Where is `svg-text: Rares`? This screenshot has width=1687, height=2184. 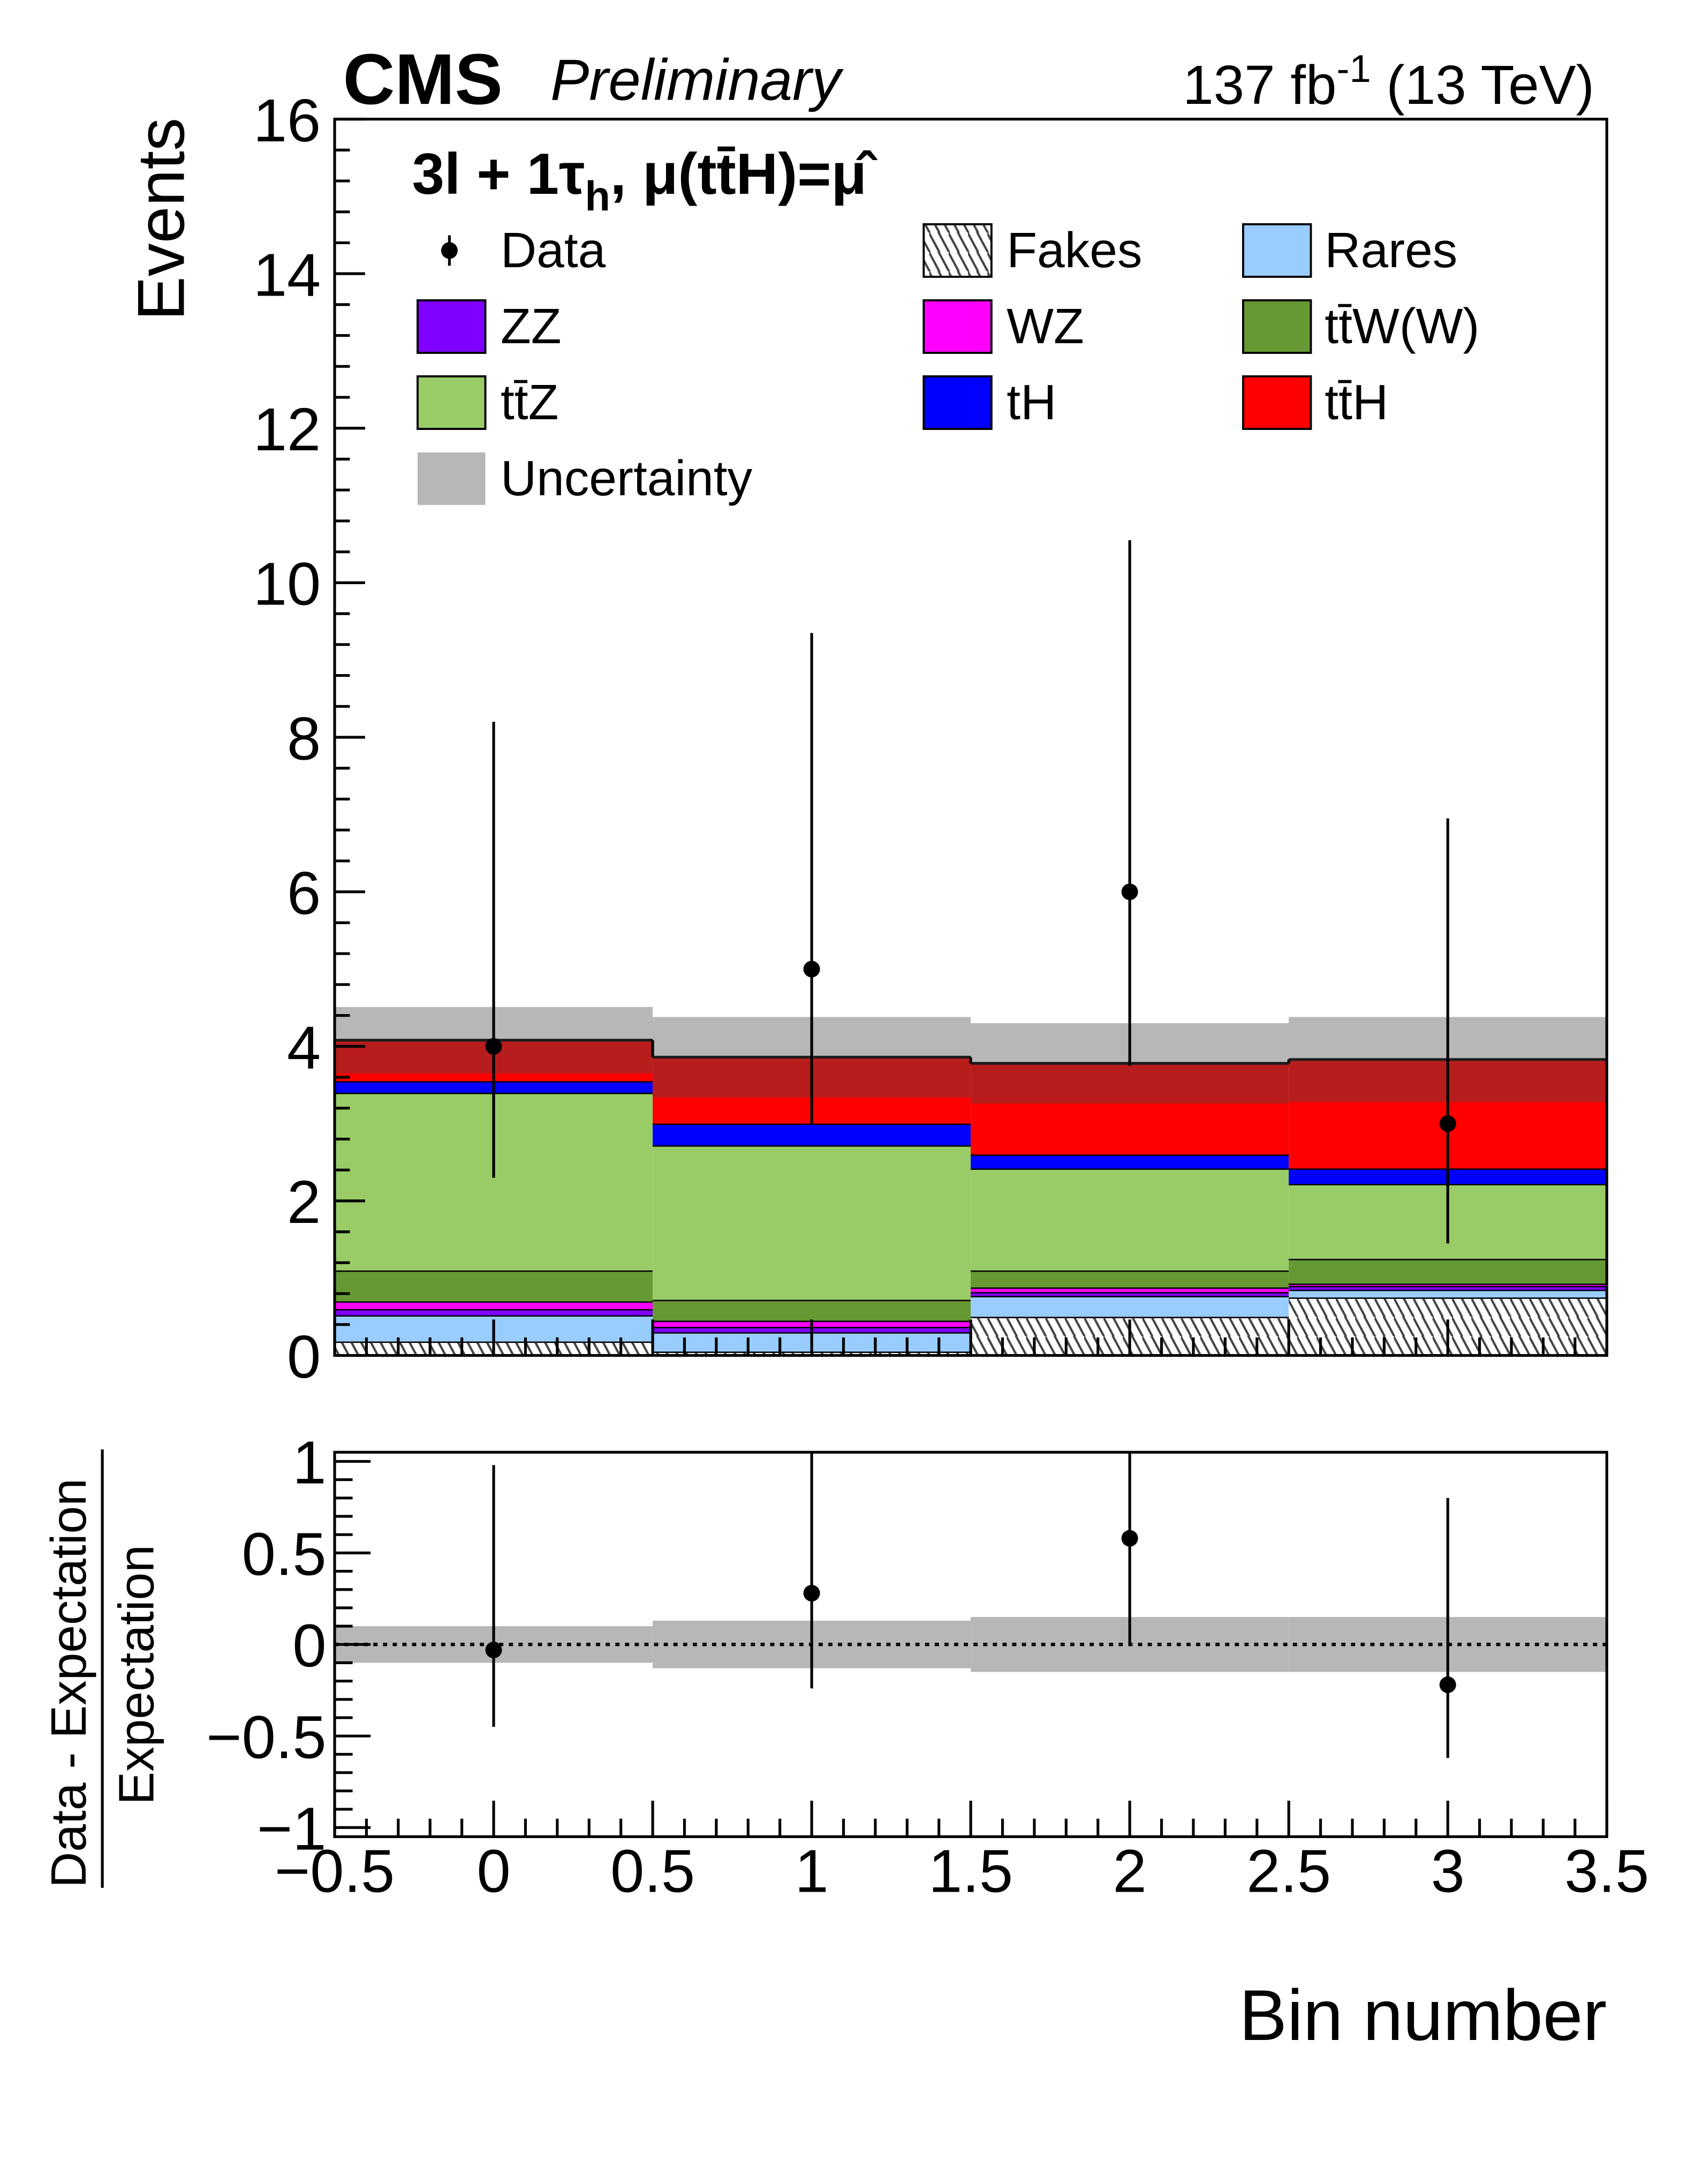 svg-text: Rares is located at coordinates (1391, 250).